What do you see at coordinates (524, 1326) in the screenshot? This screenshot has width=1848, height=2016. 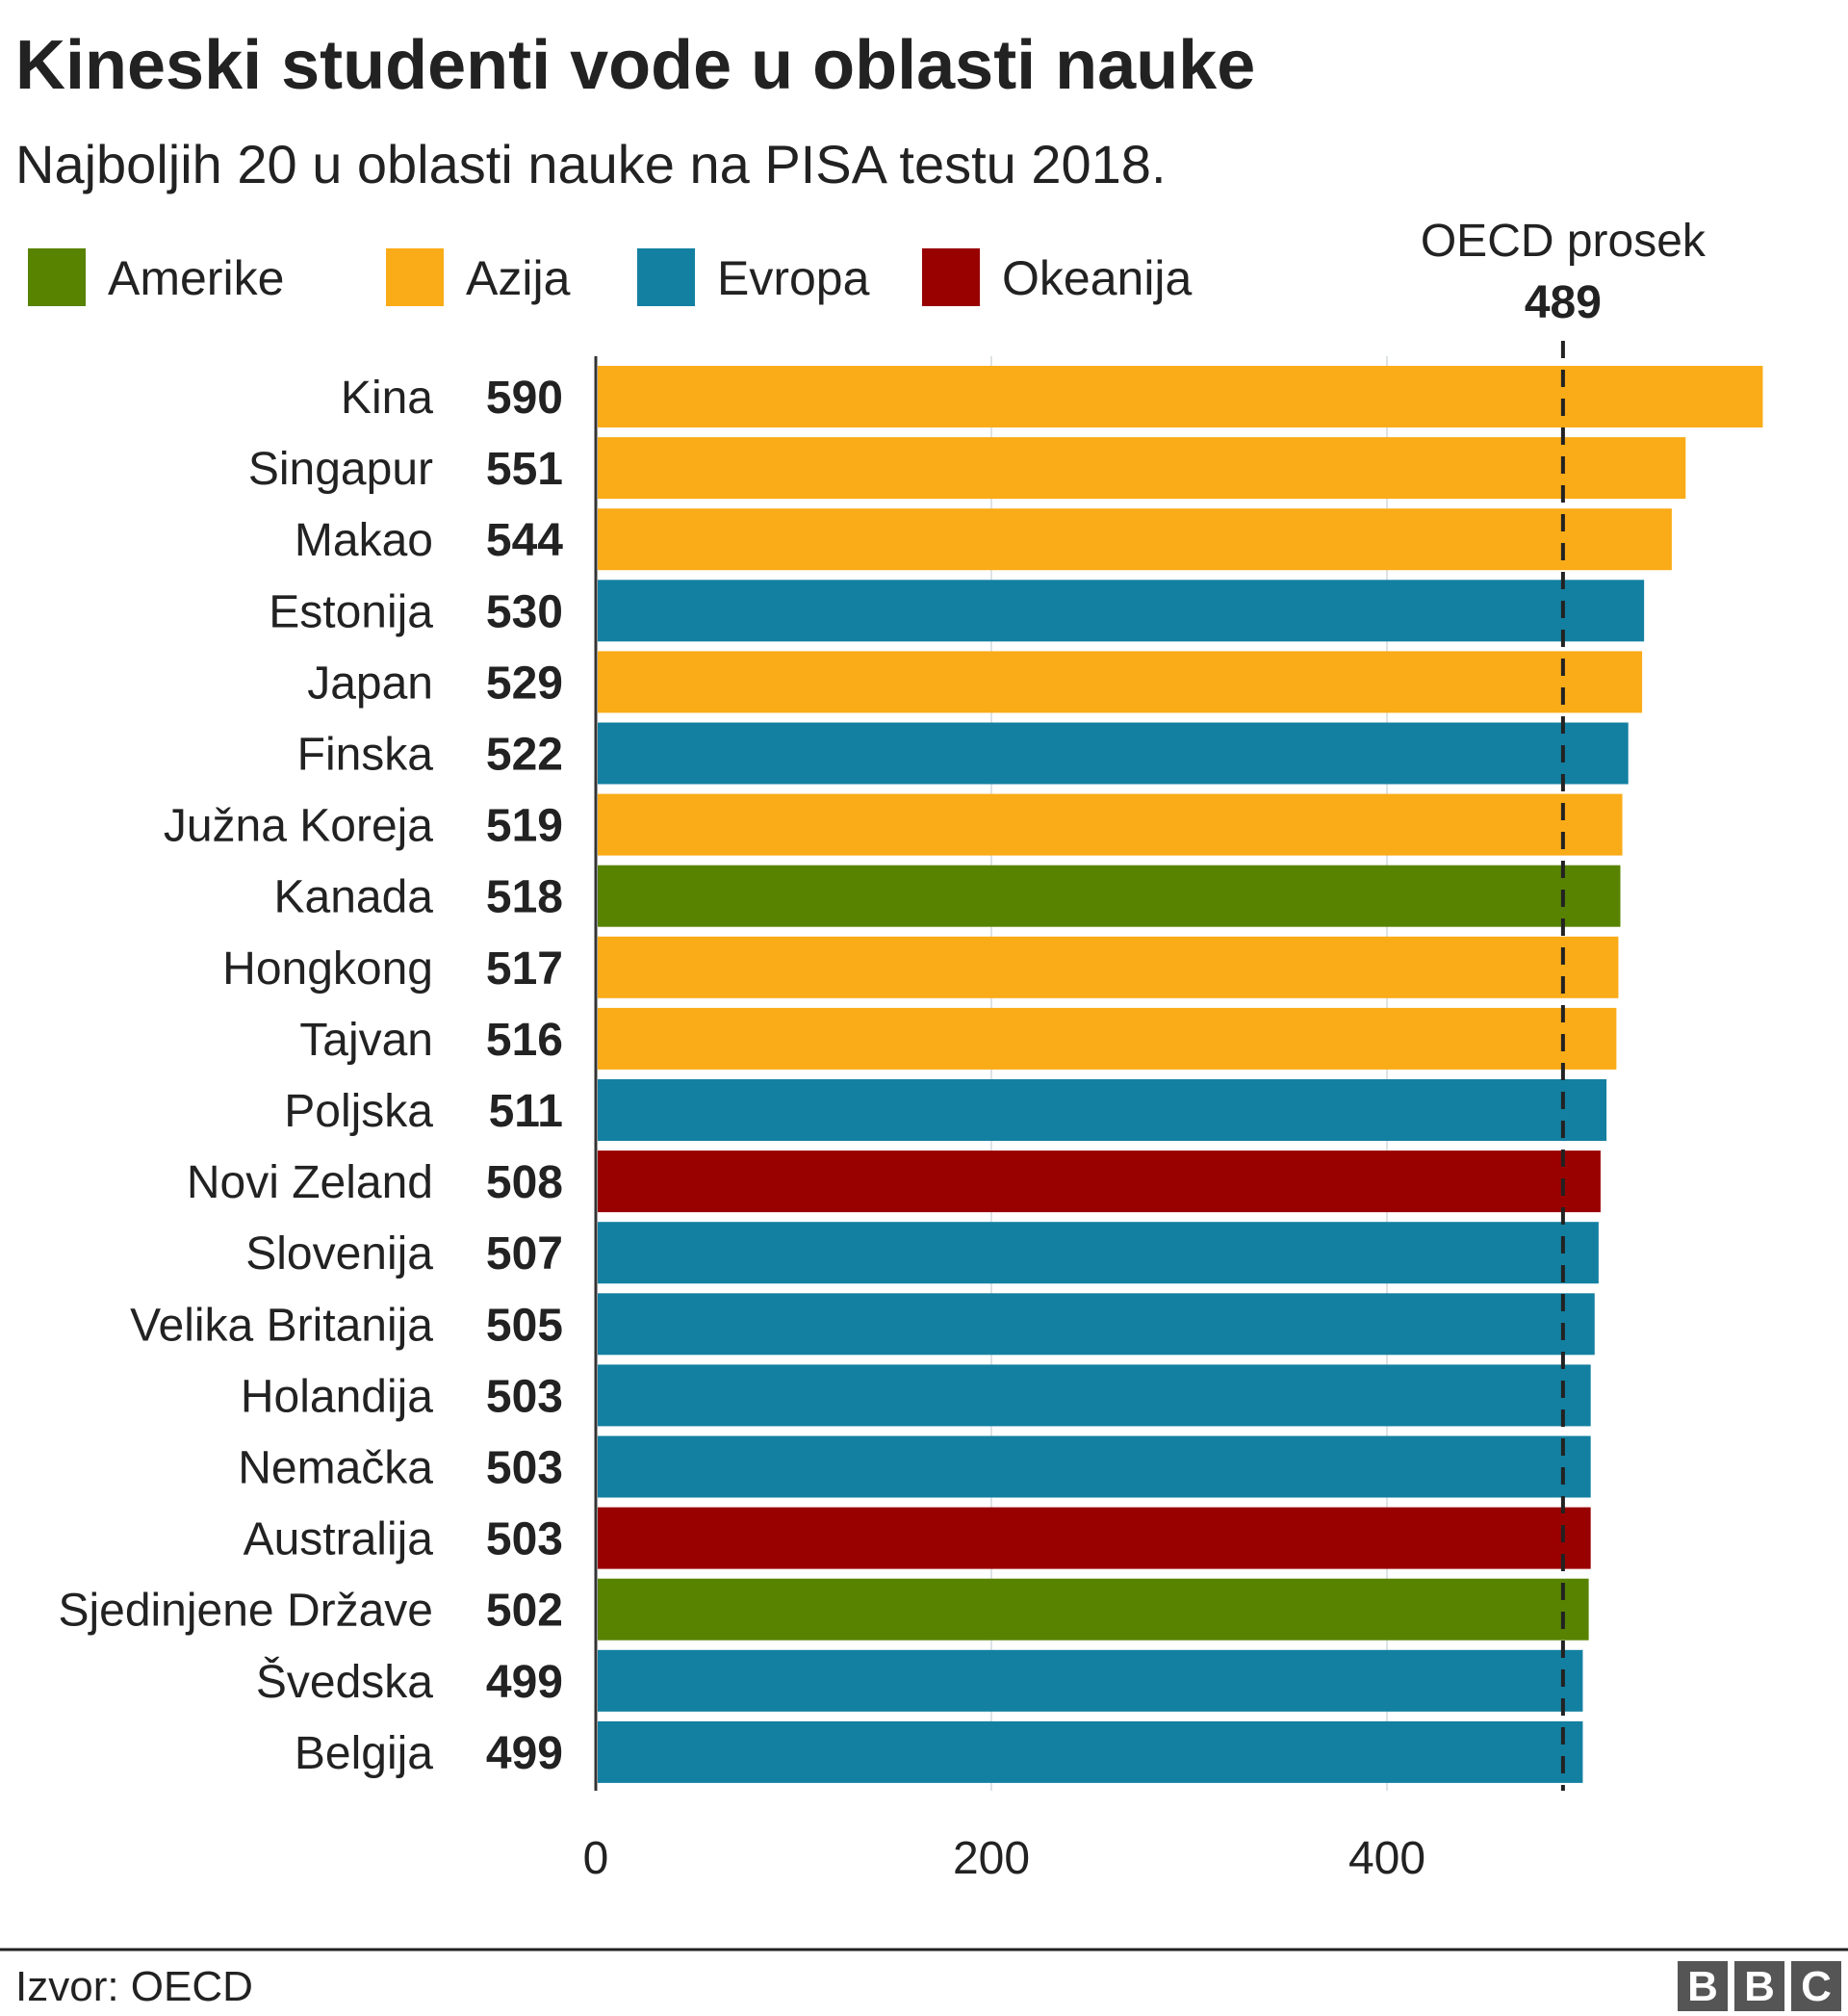 I see `value-label: 505` at bounding box center [524, 1326].